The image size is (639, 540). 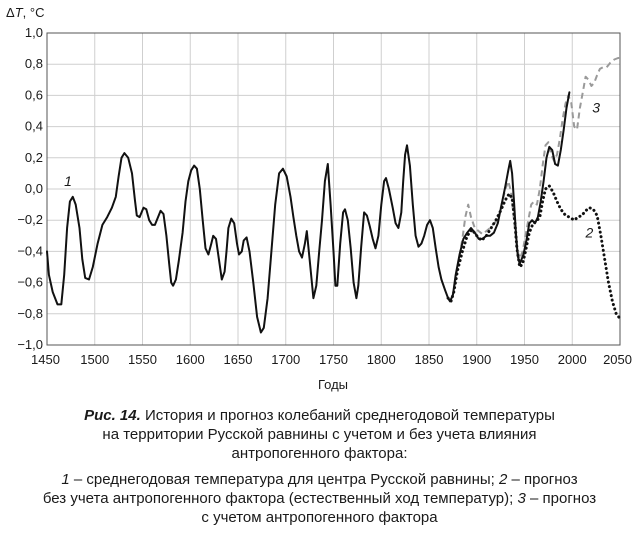 I want to click on y-tick-label: 0,0, so click(x=34, y=188).